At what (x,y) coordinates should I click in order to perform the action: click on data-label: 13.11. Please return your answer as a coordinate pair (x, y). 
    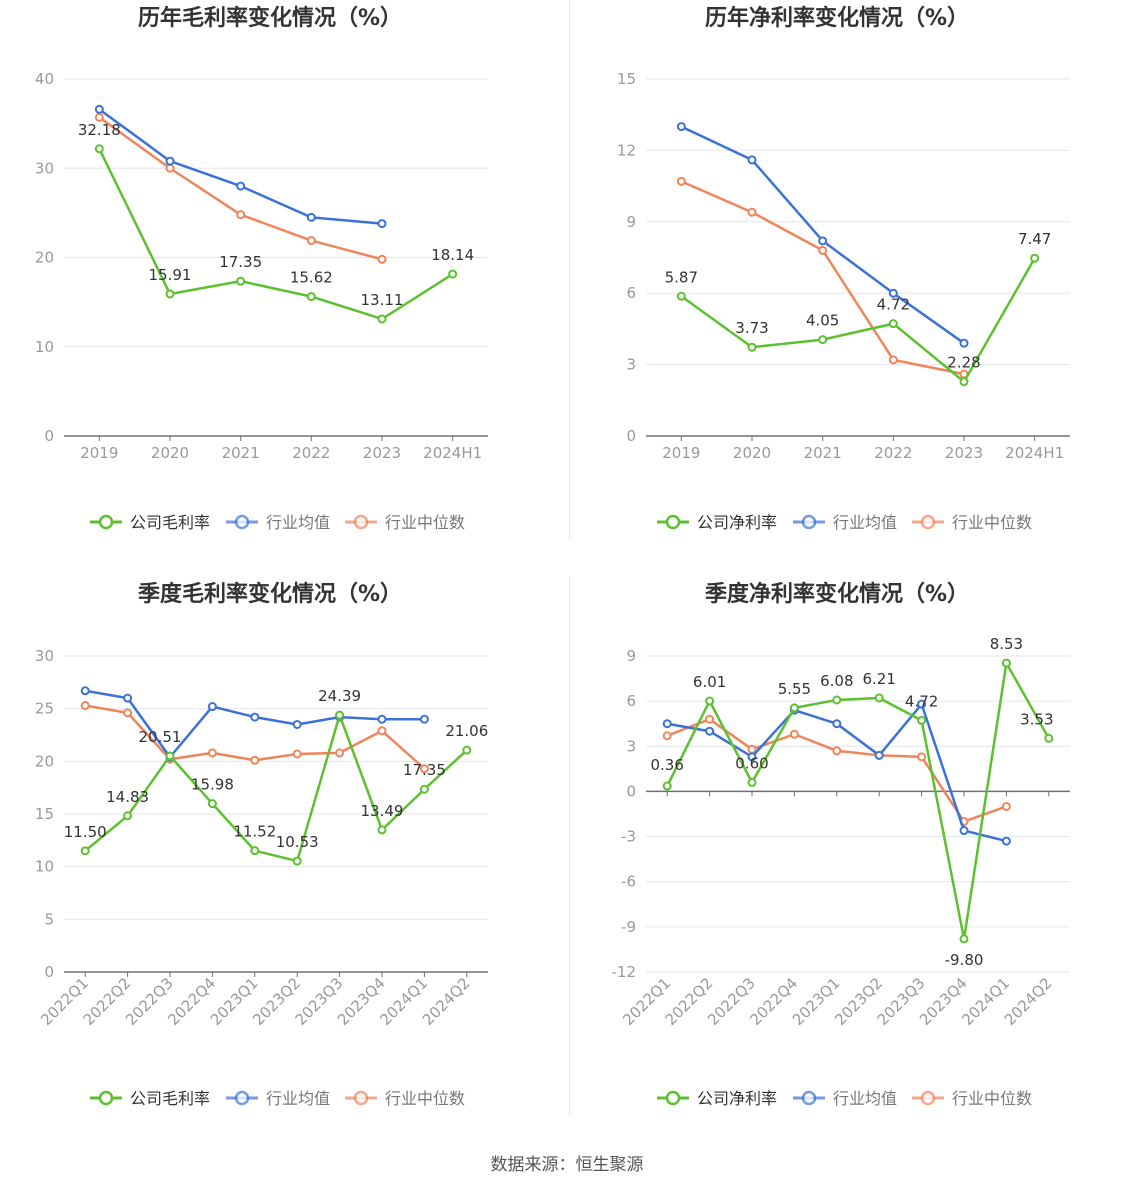
    Looking at the image, I should click on (382, 300).